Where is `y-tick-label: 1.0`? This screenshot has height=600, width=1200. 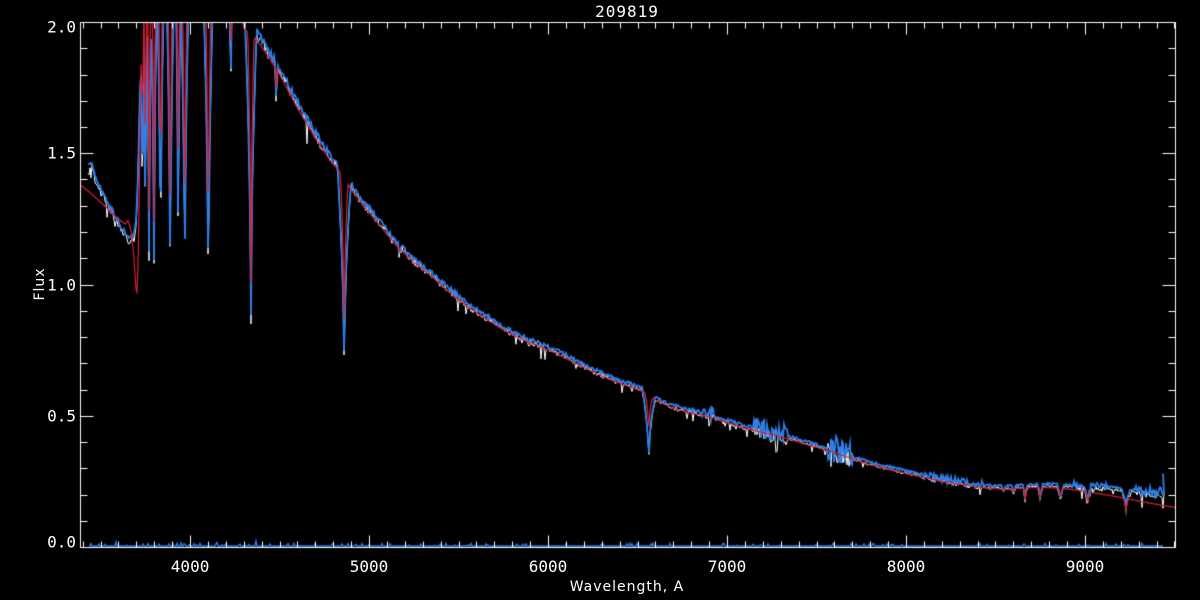
y-tick-label: 1.0 is located at coordinates (61, 284).